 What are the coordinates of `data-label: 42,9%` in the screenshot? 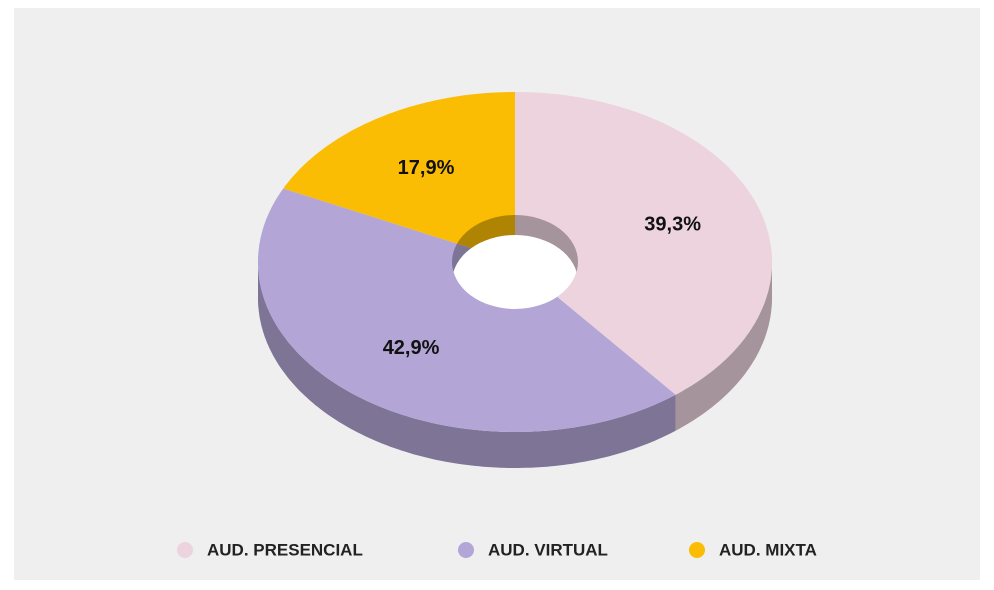 It's located at (411, 348).